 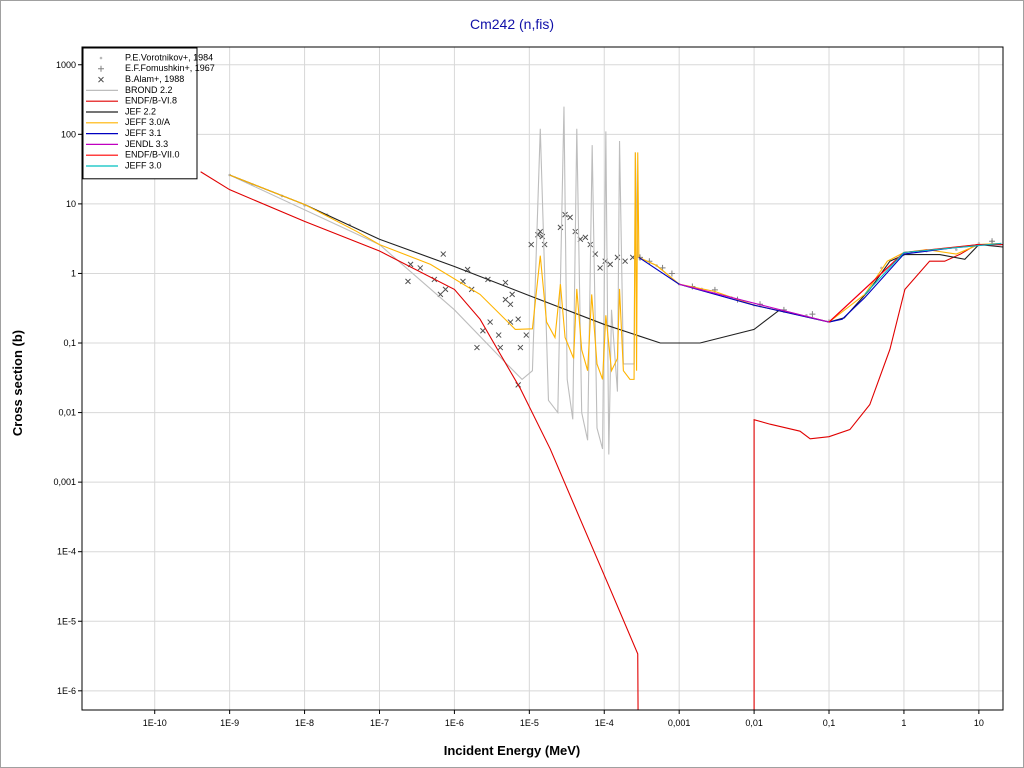 I want to click on legend-label: ENDF/B-VI.8, so click(x=151, y=101).